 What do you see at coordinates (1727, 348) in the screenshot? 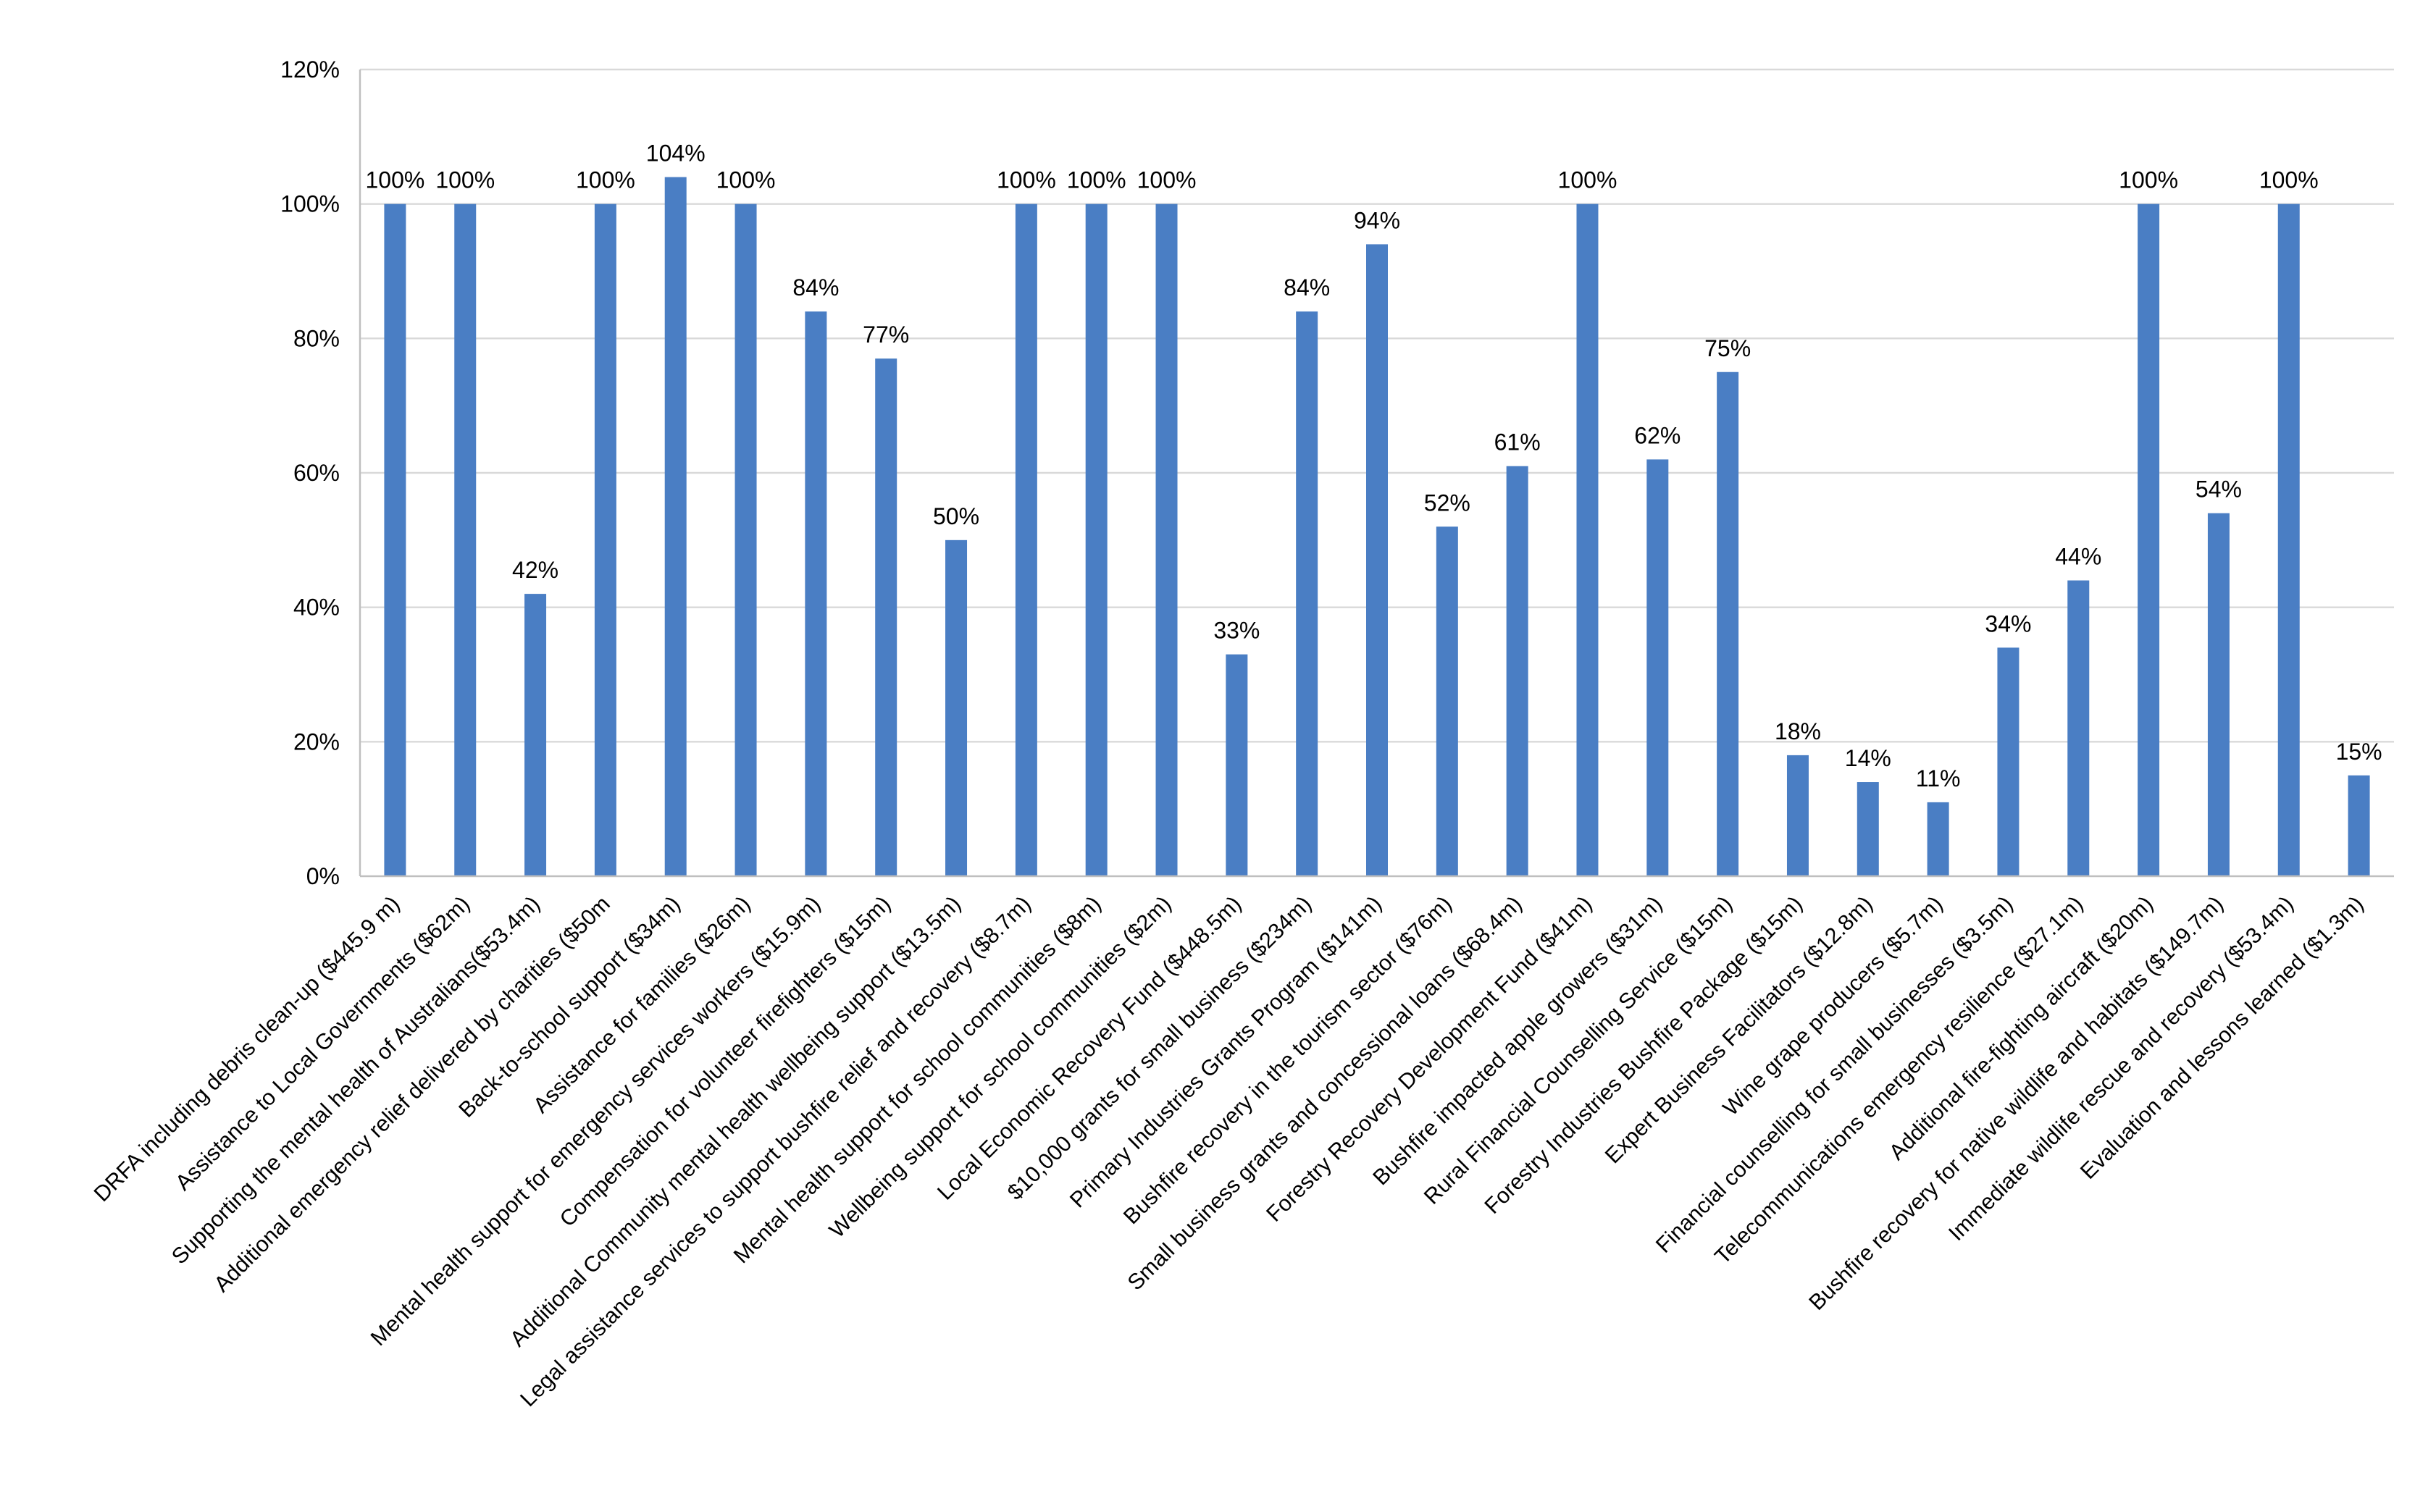
I see `data-label: 75%` at bounding box center [1727, 348].